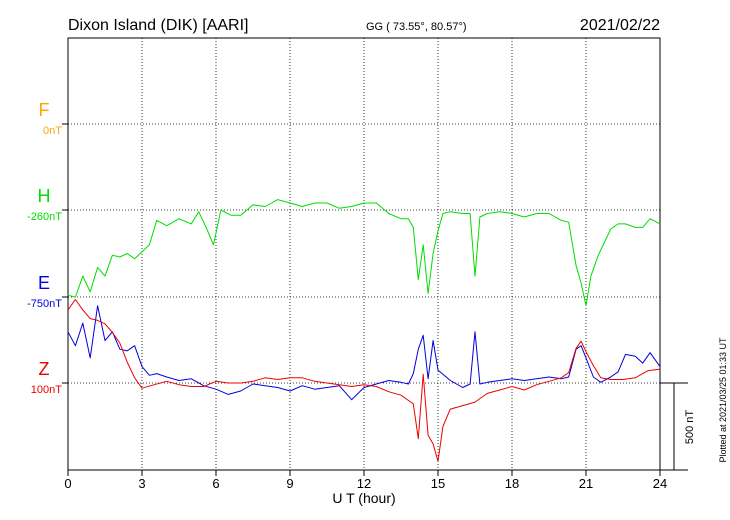 The width and height of the screenshot is (730, 520). I want to click on x-tick-label: 9, so click(289, 483).